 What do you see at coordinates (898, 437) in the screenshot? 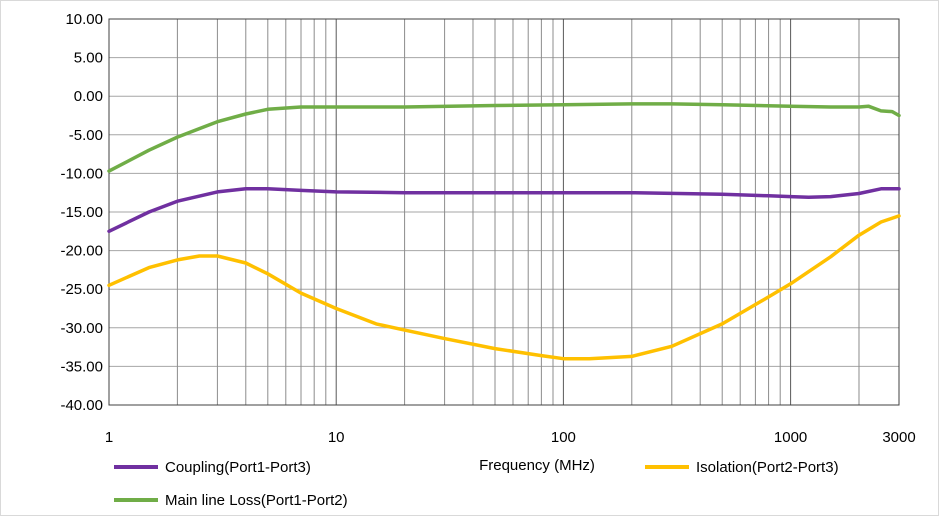
I see `x-tick-label: 3000` at bounding box center [898, 437].